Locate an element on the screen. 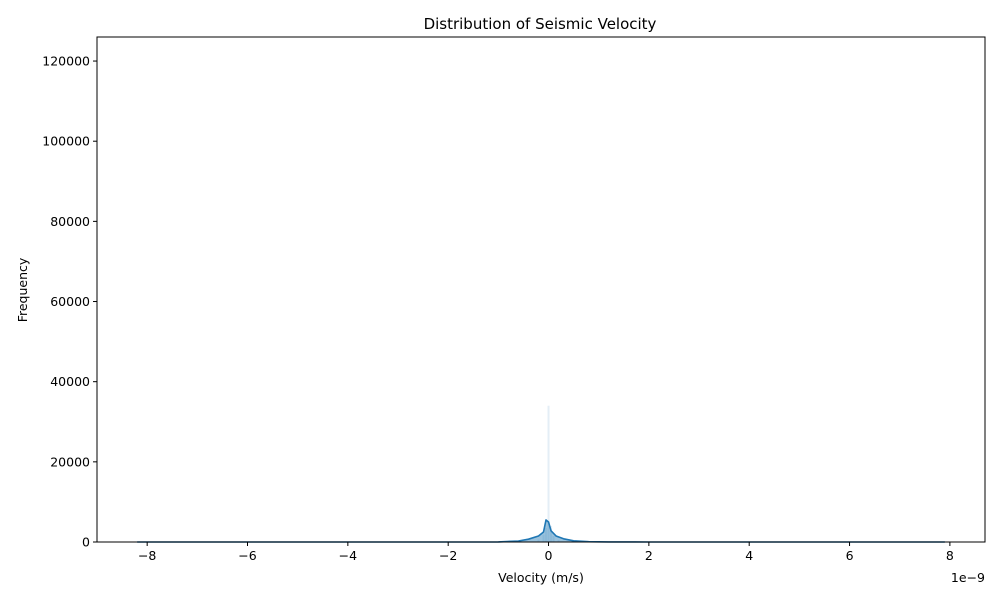  y-tick-label: 120000 is located at coordinates (66, 61).